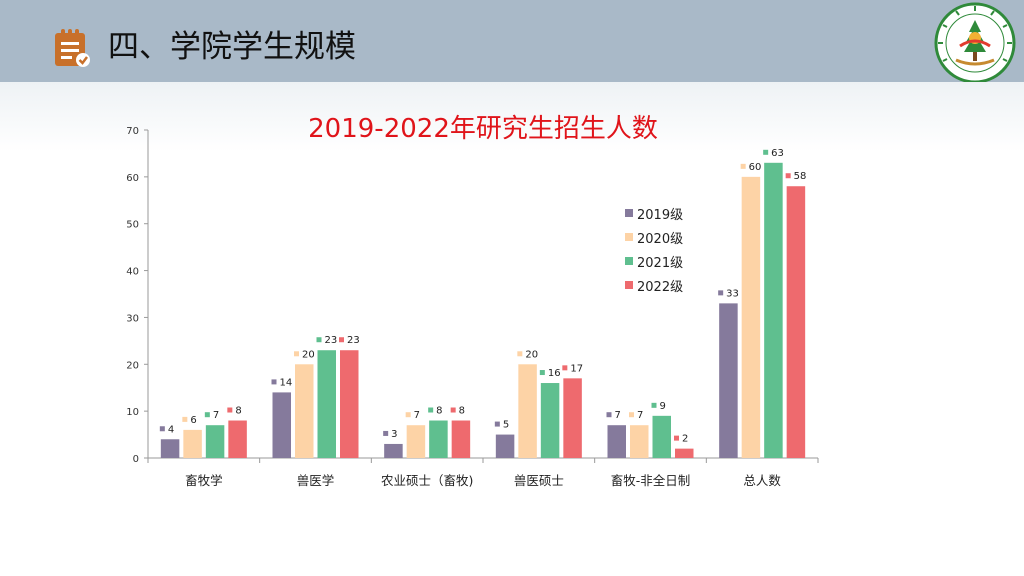 This screenshot has height=576, width=1024. What do you see at coordinates (506, 425) in the screenshot?
I see `data-label: 5` at bounding box center [506, 425].